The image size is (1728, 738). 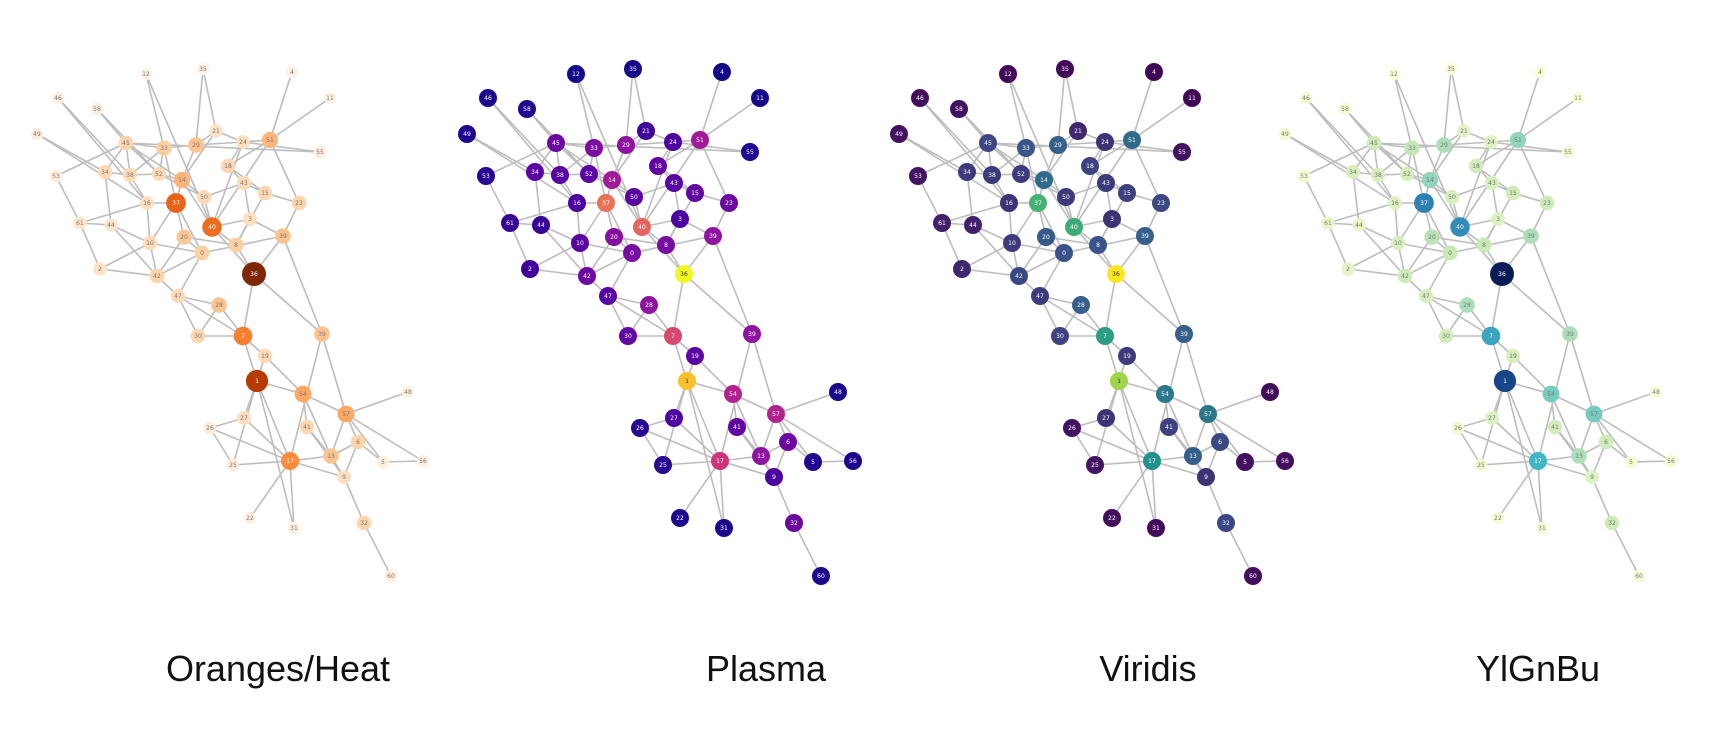 What do you see at coordinates (1612, 523) in the screenshot?
I see `node-label-32: 32` at bounding box center [1612, 523].